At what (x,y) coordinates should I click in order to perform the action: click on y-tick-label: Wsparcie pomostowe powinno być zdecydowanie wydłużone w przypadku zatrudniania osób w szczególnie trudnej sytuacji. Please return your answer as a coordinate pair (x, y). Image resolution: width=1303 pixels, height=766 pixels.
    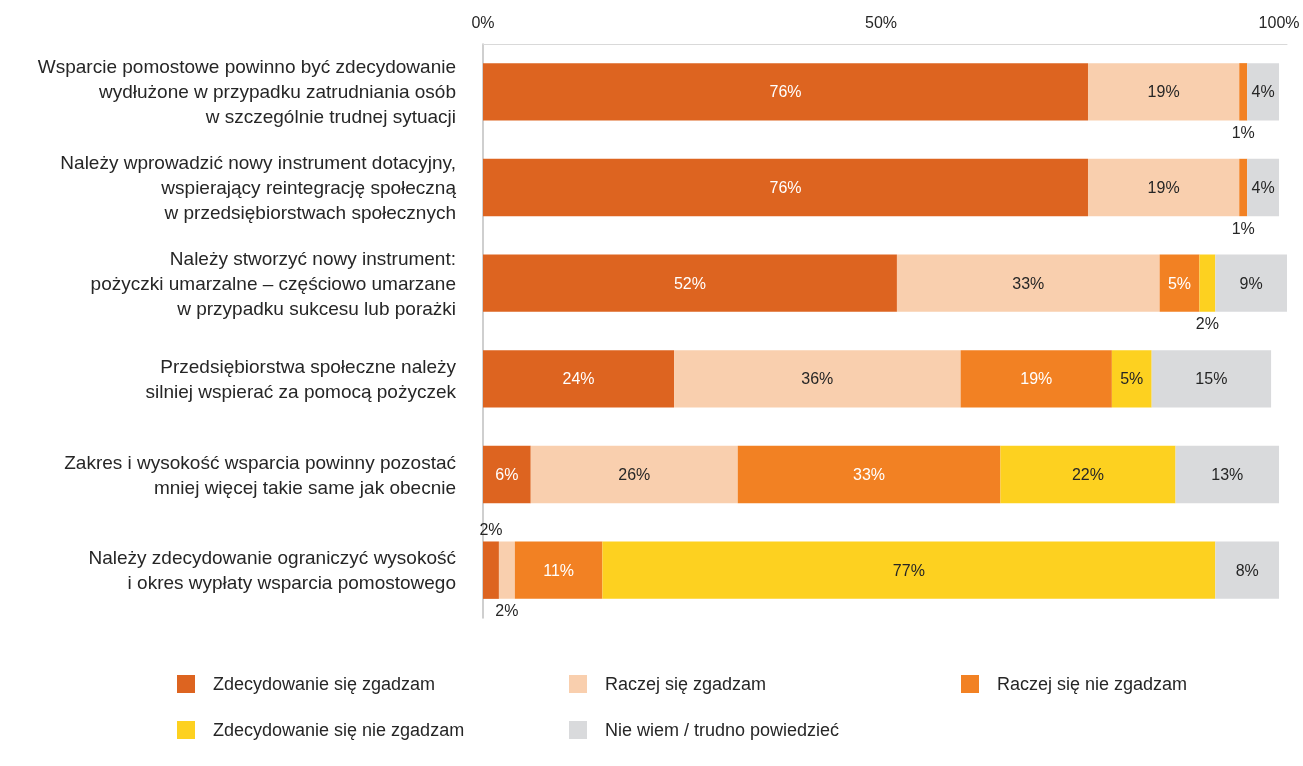
    Looking at the image, I should click on (246, 92).